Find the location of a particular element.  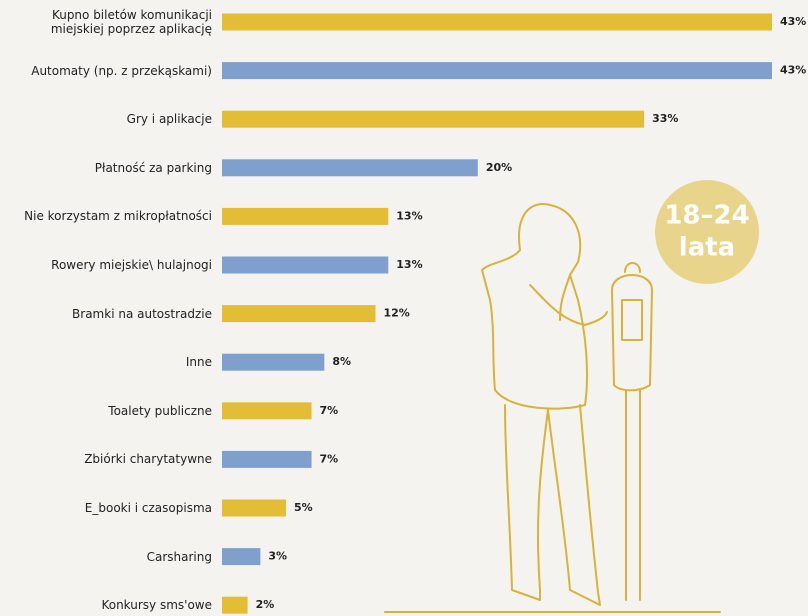

value-label: 3% is located at coordinates (277, 556).